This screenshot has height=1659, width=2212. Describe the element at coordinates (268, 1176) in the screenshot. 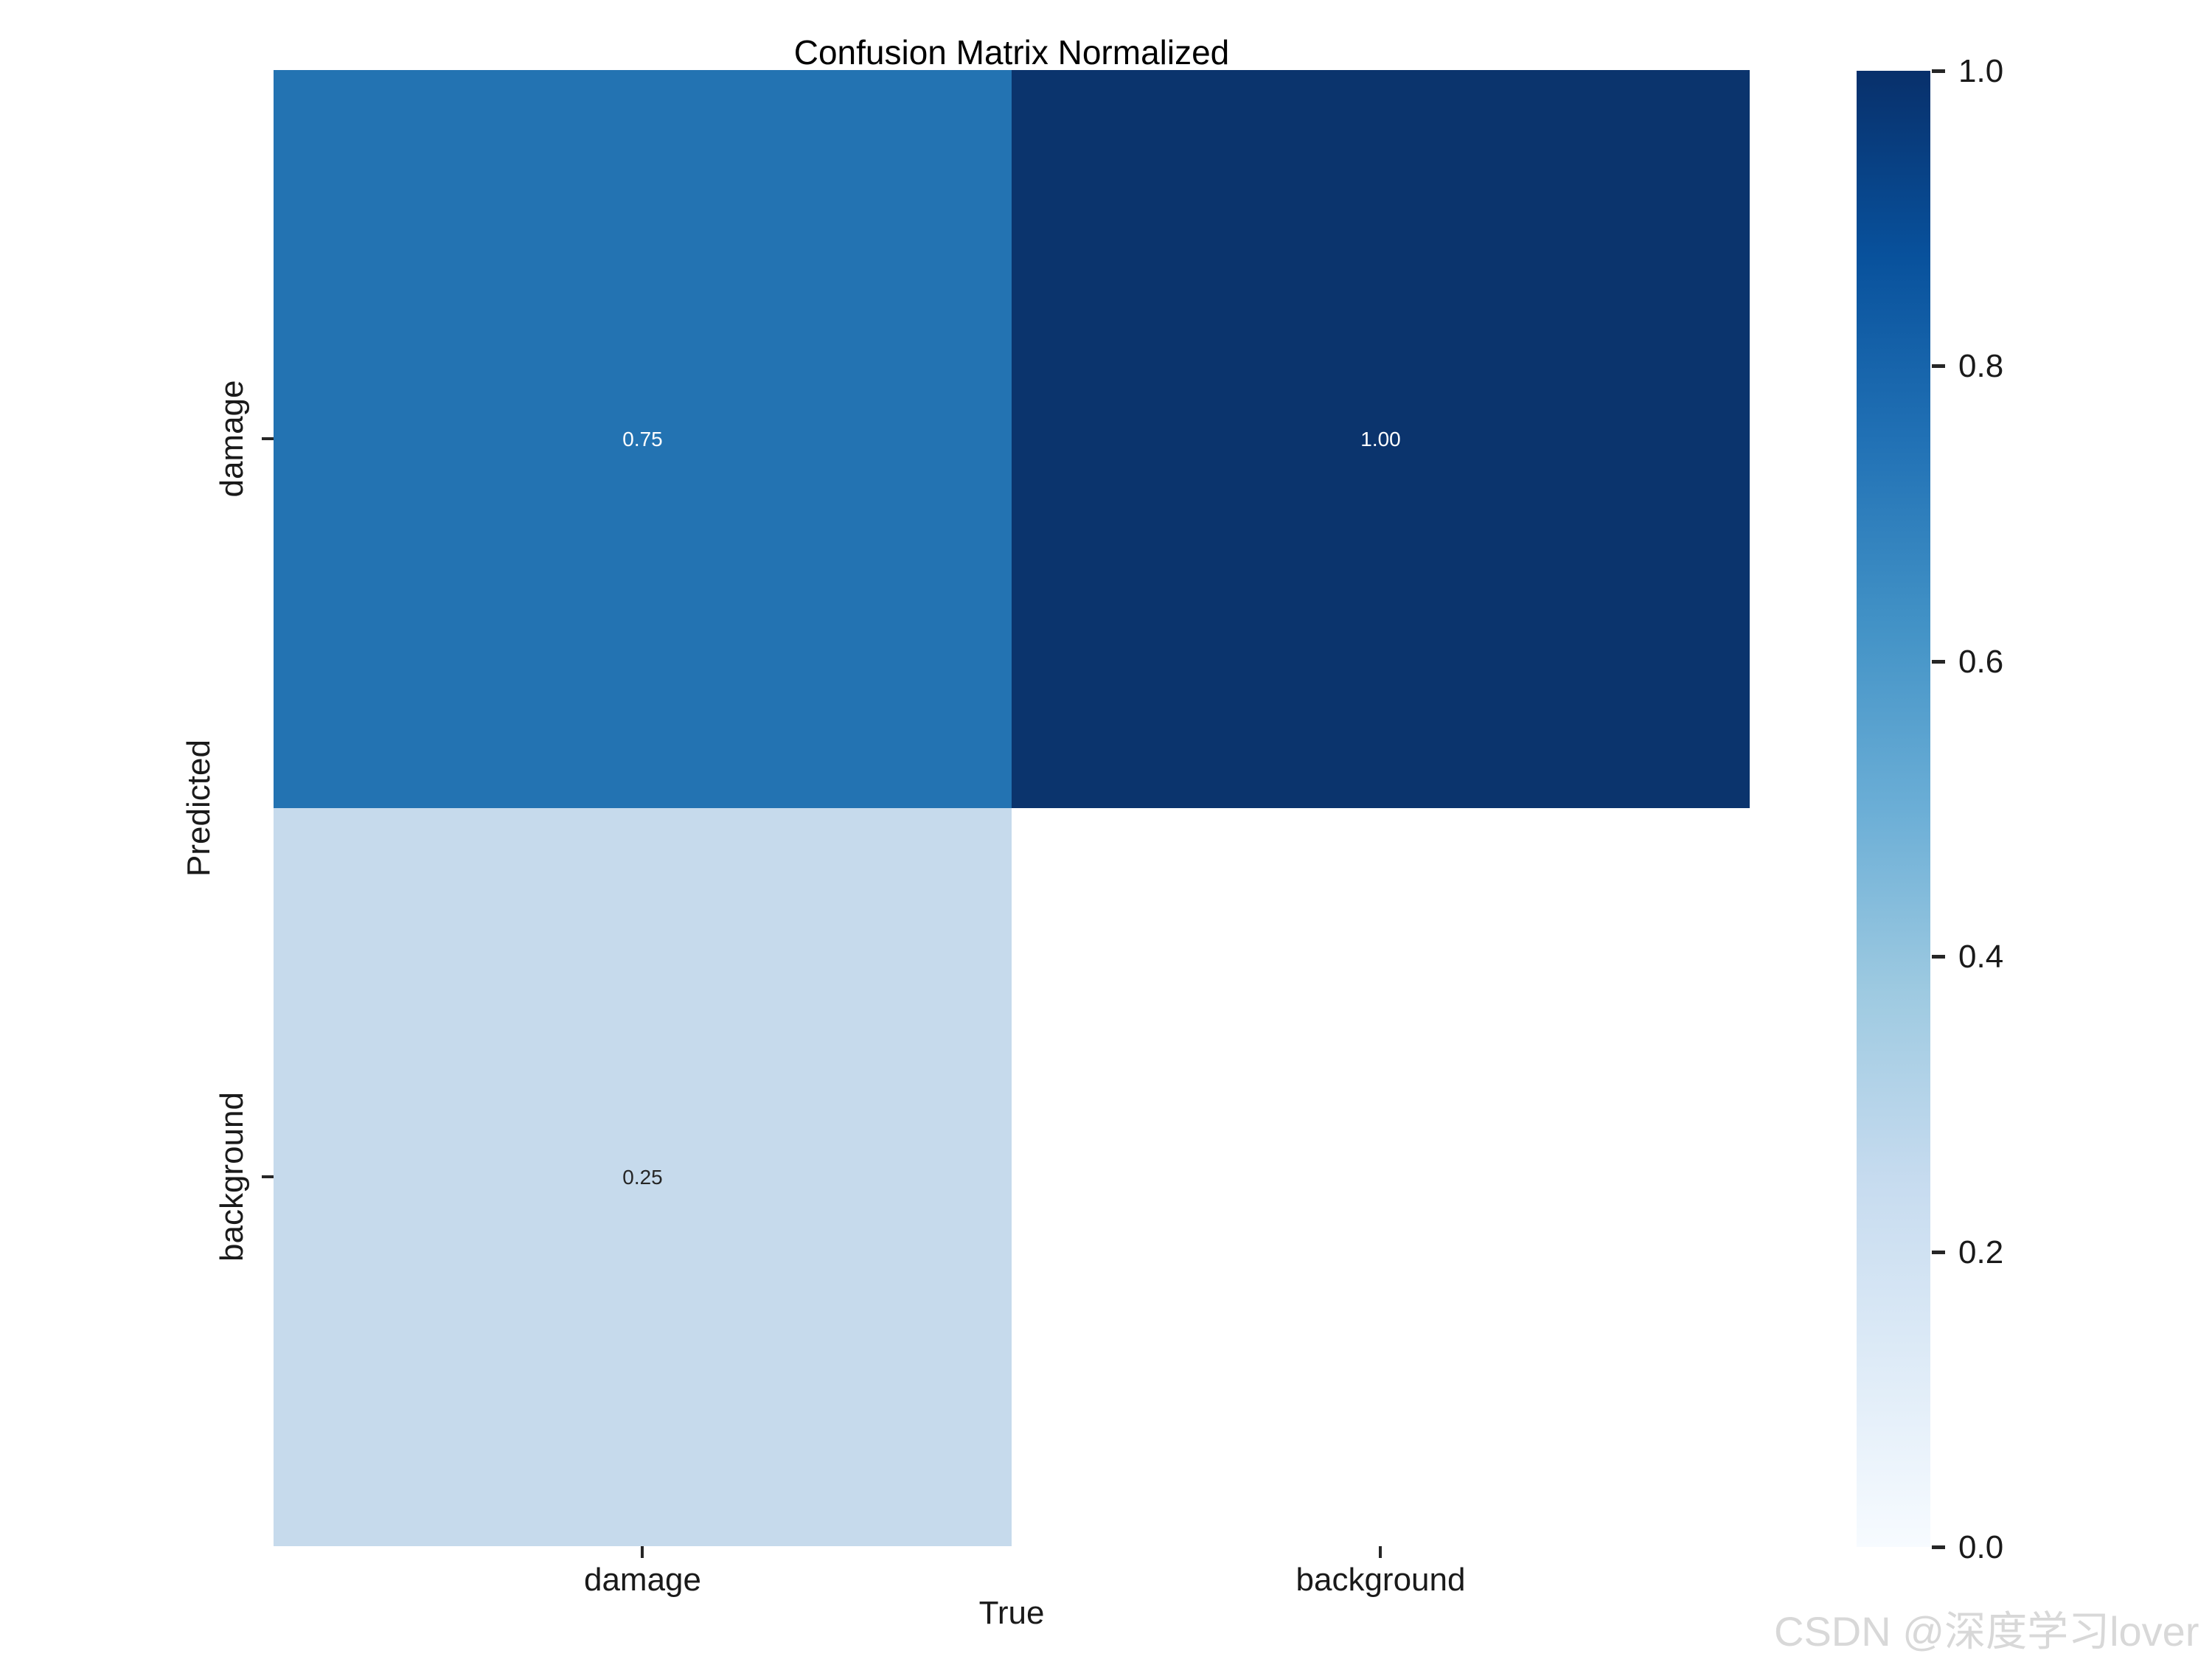

I see `y-axis-tick-mark-background` at that location.